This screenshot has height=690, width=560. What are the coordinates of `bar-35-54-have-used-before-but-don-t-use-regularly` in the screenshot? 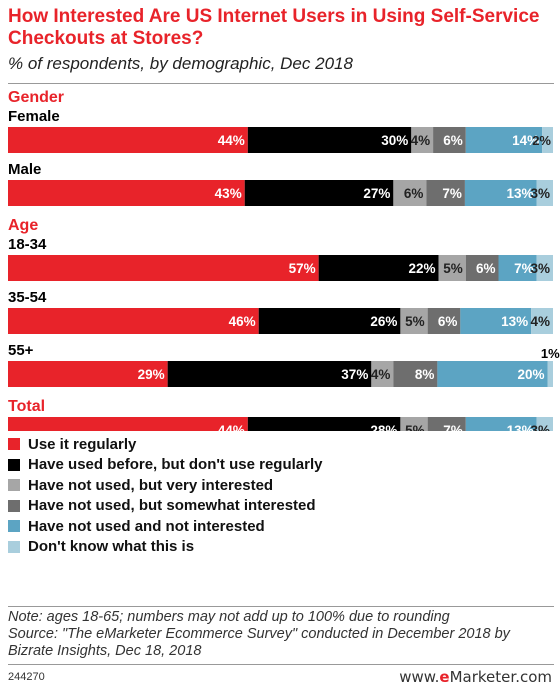 It's located at (329, 321).